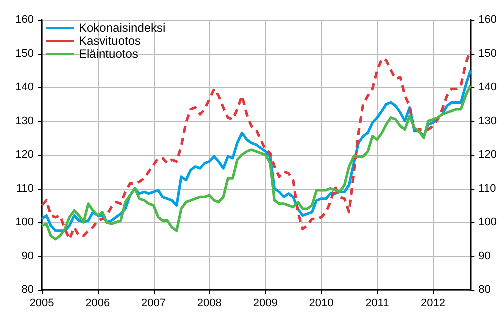 The width and height of the screenshot is (500, 330). I want to click on x-tick-label: 2007, so click(154, 304).